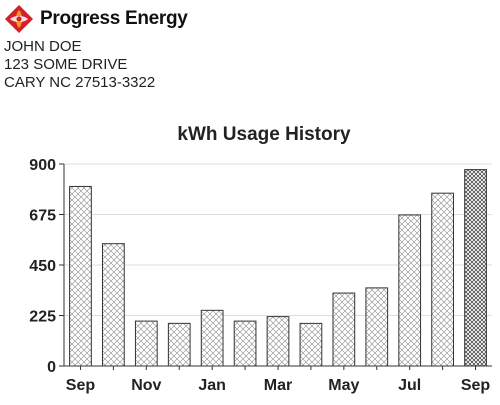  I want to click on x-tick-label: Mar, so click(278, 385).